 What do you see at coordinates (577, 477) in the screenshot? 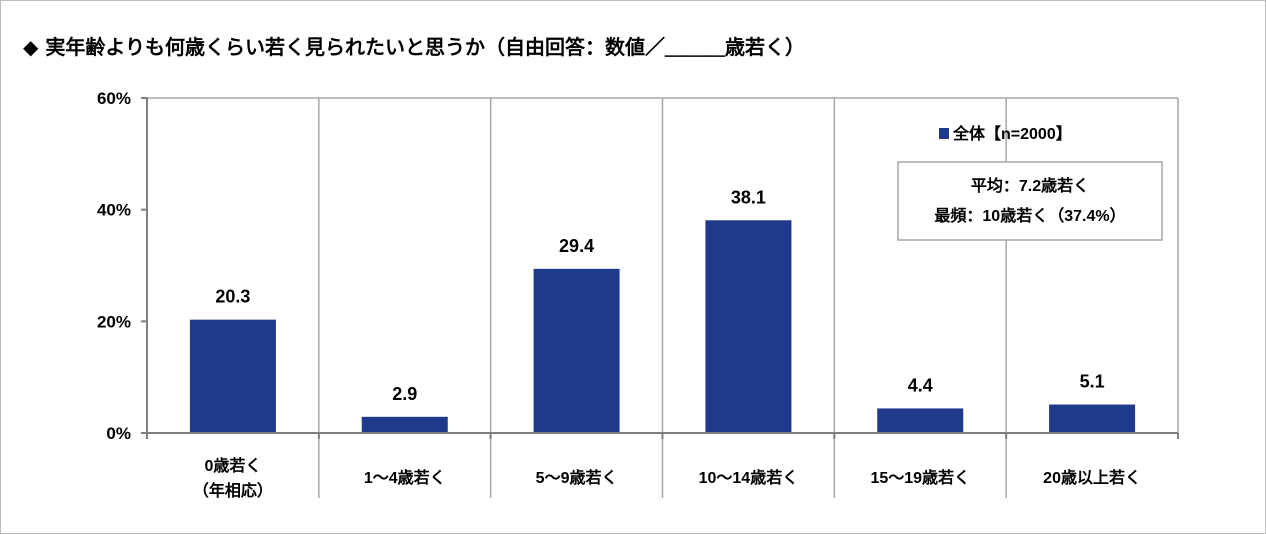
I see `category-label: 5～9歳若く` at bounding box center [577, 477].